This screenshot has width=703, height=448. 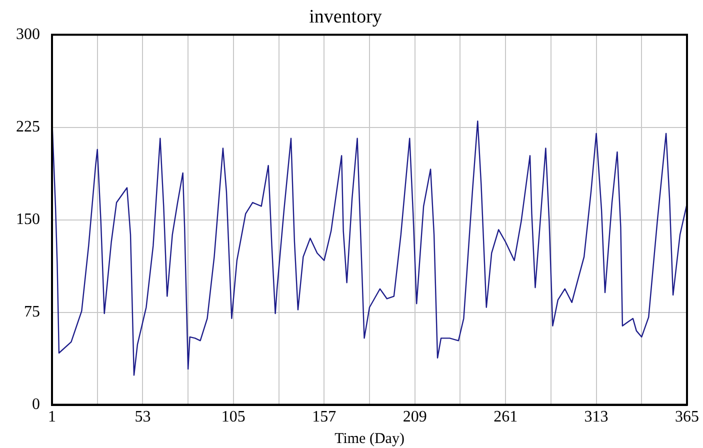 What do you see at coordinates (28, 35) in the screenshot?
I see `y-tick-label: 300` at bounding box center [28, 35].